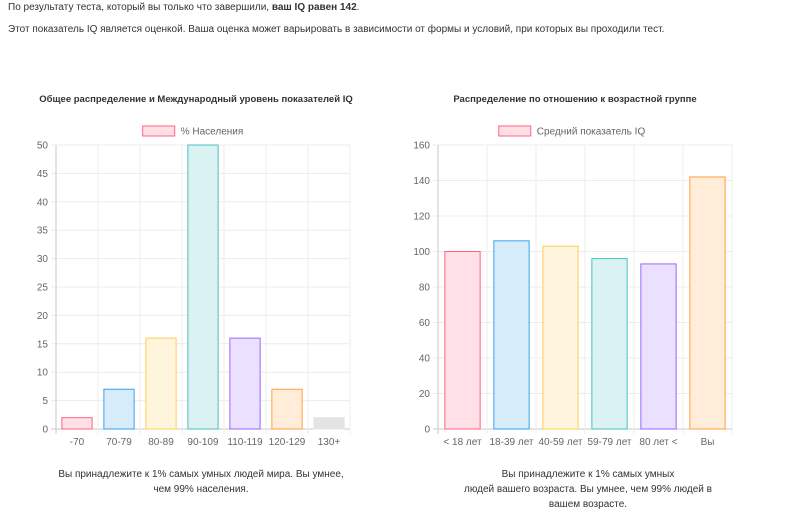 The height and width of the screenshot is (518, 811). What do you see at coordinates (427, 430) in the screenshot?
I see `age-y-tick-label: 0` at bounding box center [427, 430].